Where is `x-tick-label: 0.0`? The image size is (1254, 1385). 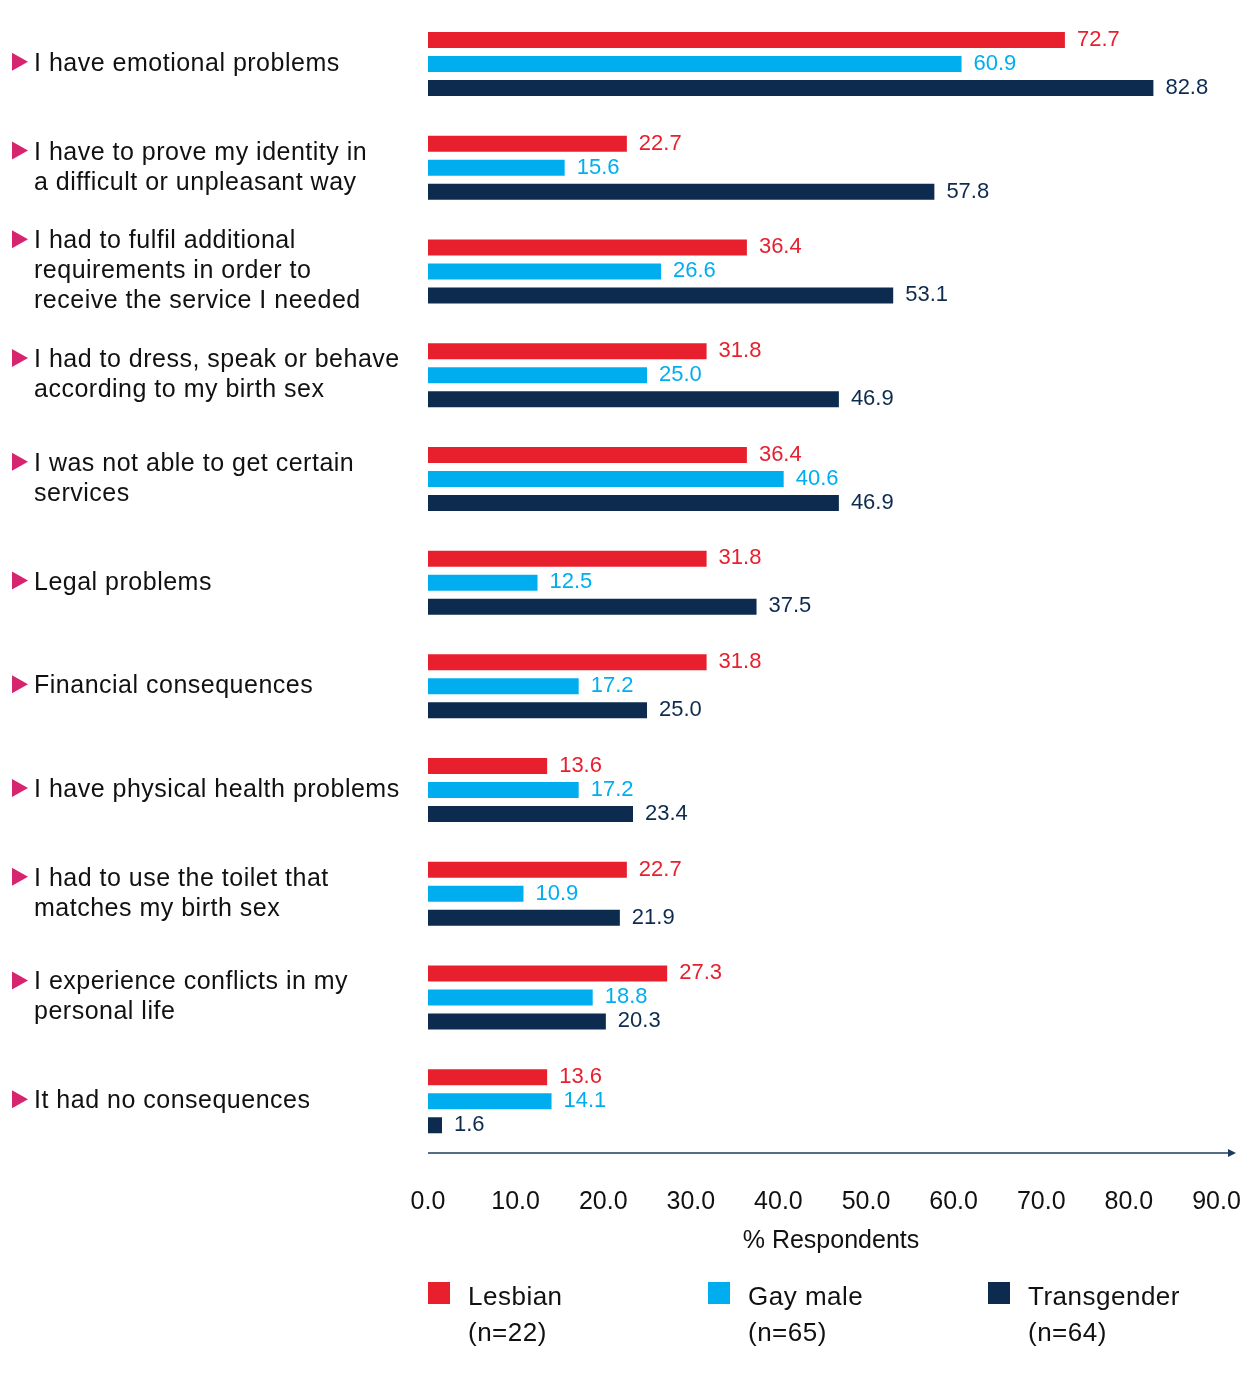 x-tick-label: 0.0 is located at coordinates (428, 1200).